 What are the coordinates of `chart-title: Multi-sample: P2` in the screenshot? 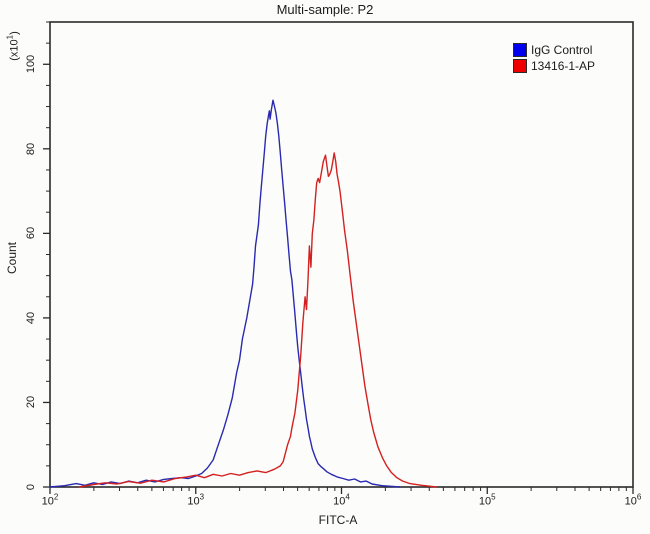 It's located at (325, 9).